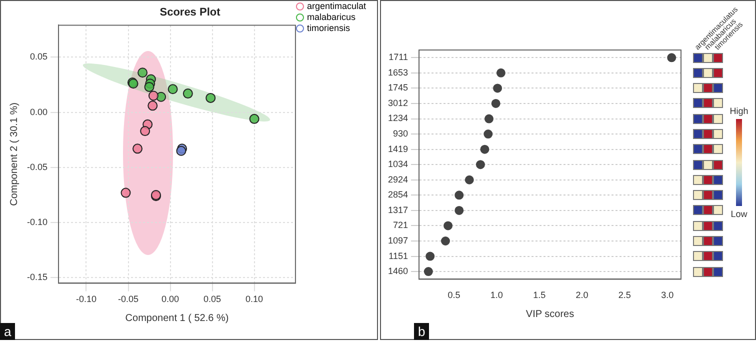 Image resolution: width=756 pixels, height=342 pixels. I want to click on y-tick-label: 1234, so click(398, 118).